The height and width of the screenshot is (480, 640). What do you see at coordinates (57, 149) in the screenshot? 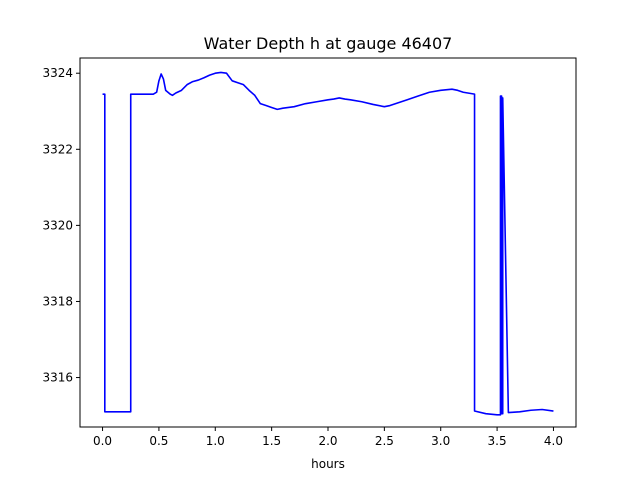
I see `y-tick-label: 3322` at bounding box center [57, 149].